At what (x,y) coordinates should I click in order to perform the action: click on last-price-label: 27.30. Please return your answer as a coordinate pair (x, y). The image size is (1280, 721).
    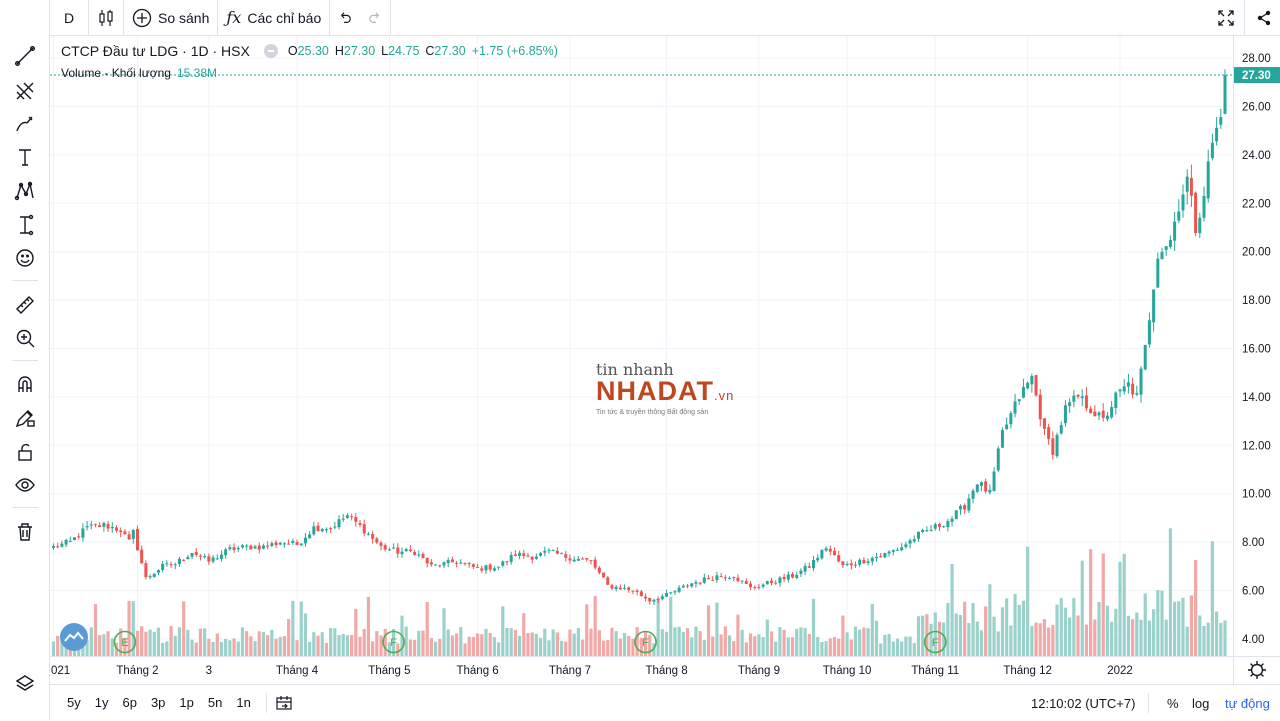
    Looking at the image, I should click on (1257, 75).